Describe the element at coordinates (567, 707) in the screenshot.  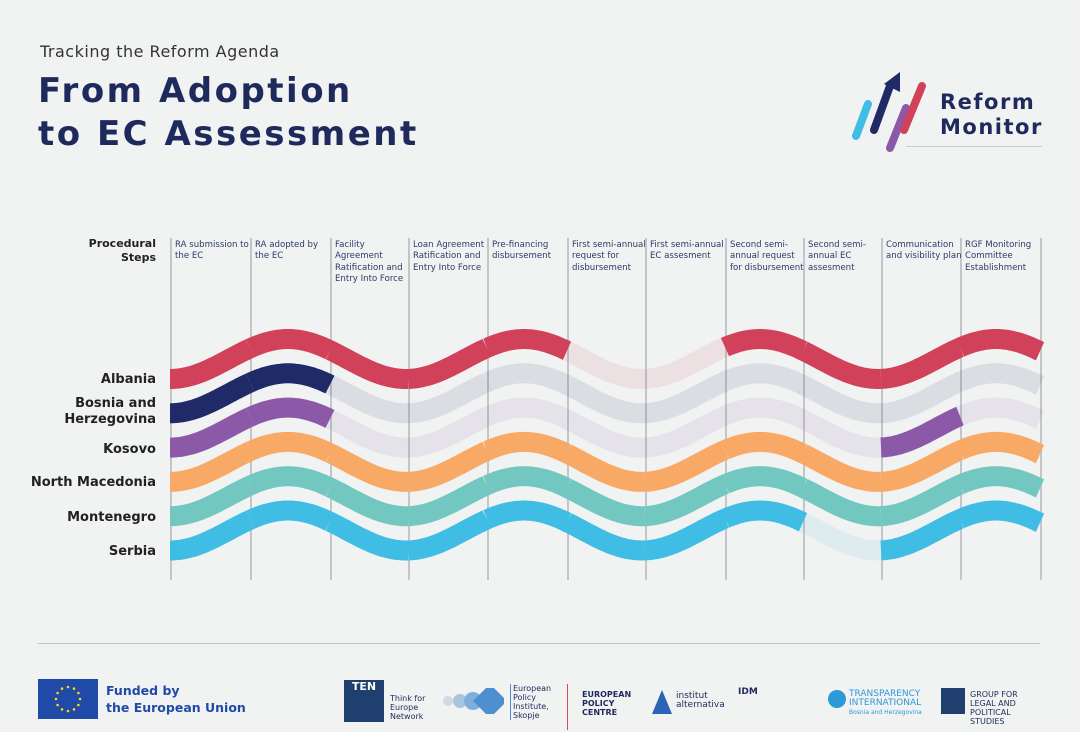
I see `partner-separator` at that location.